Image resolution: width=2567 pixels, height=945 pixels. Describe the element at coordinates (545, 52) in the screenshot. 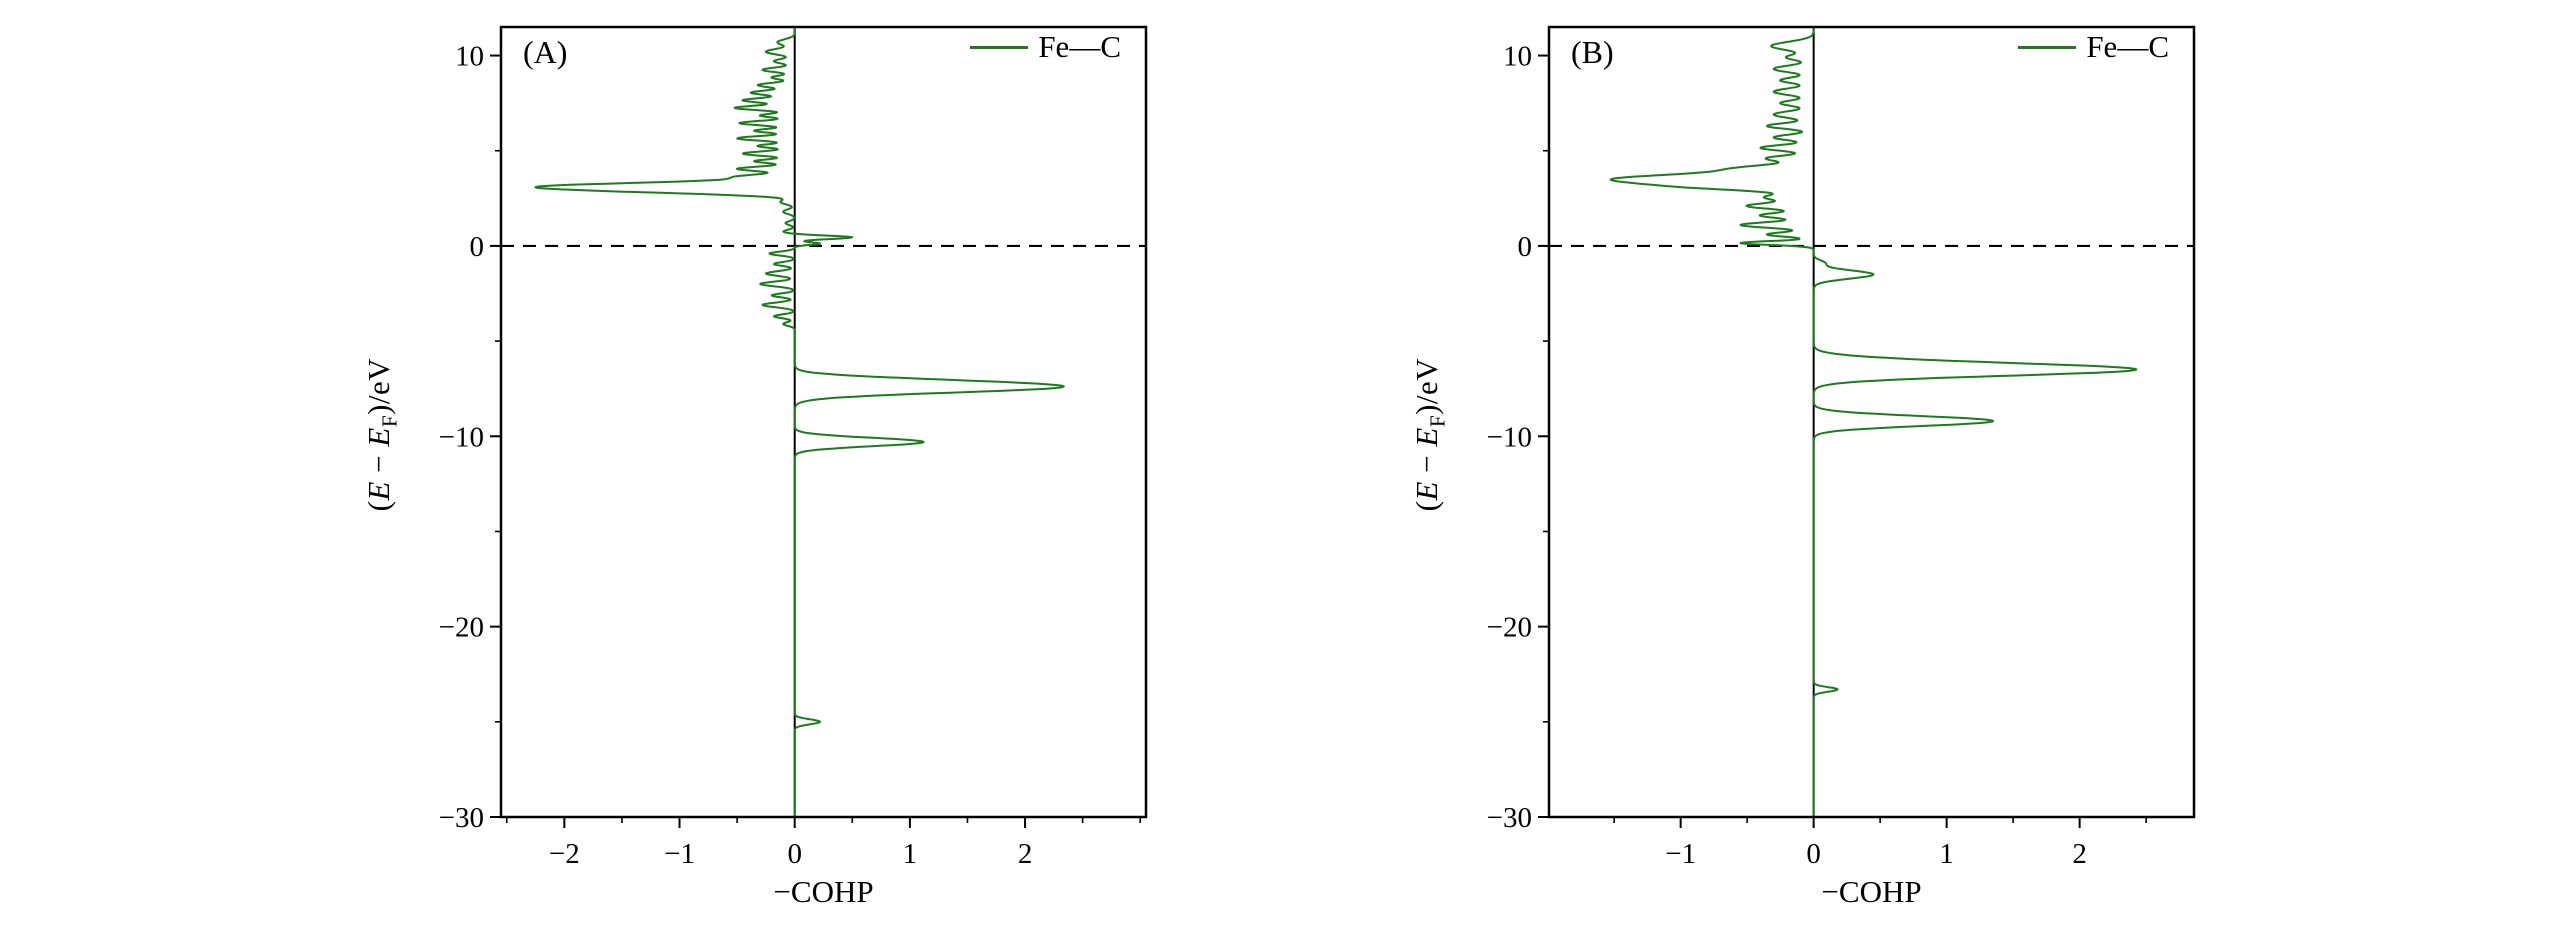

I see `panel-label: (A)` at that location.